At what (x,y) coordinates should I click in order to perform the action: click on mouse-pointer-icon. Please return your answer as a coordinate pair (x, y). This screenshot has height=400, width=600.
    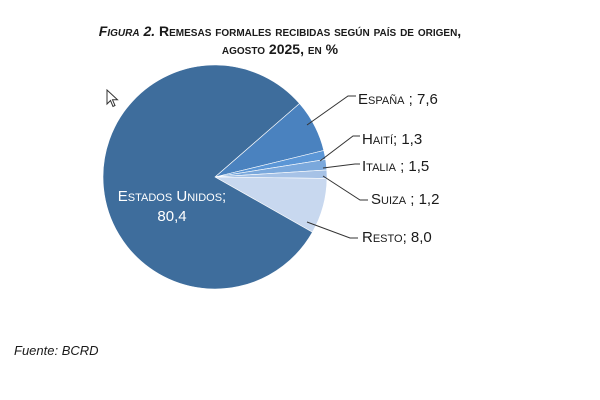
    Looking at the image, I should click on (112, 98).